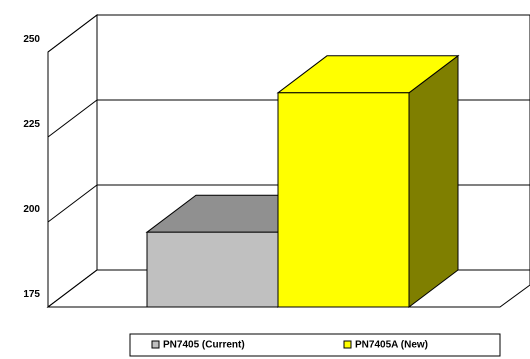 The height and width of the screenshot is (359, 530). What do you see at coordinates (391, 345) in the screenshot?
I see `legend-label: PN7405A (New)` at bounding box center [391, 345].